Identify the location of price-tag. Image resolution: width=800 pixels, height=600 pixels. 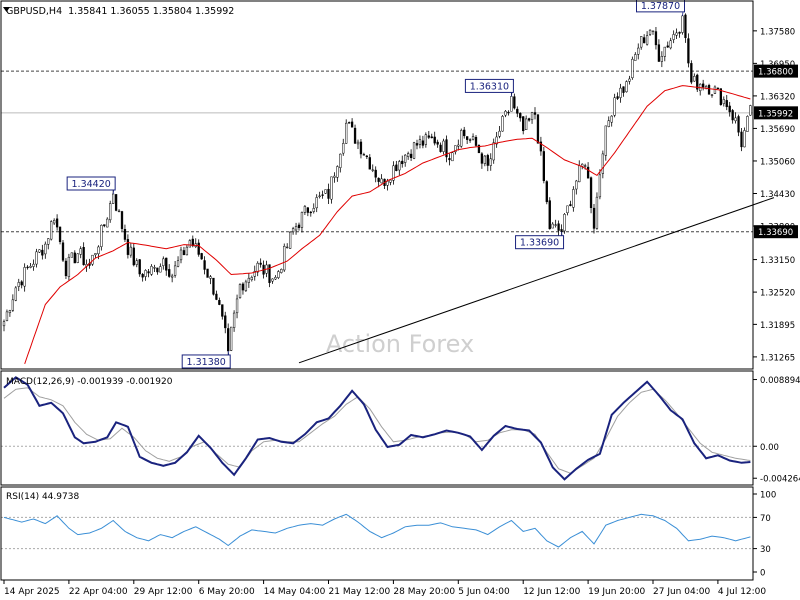
(776, 232).